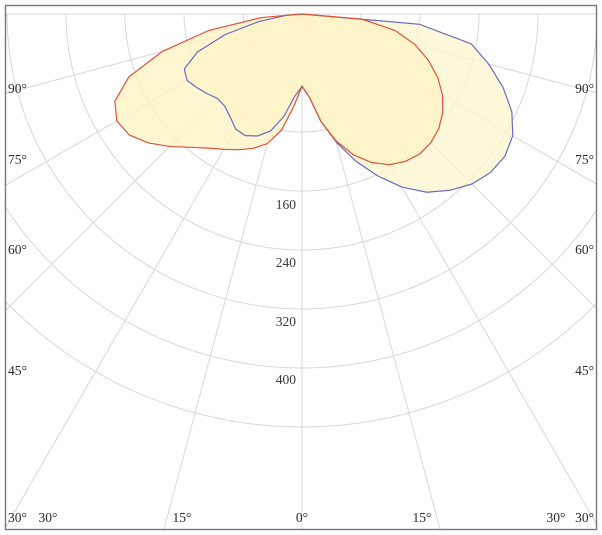 The width and height of the screenshot is (602, 535). Describe the element at coordinates (584, 249) in the screenshot. I see `angle-label-right: 60°` at that location.